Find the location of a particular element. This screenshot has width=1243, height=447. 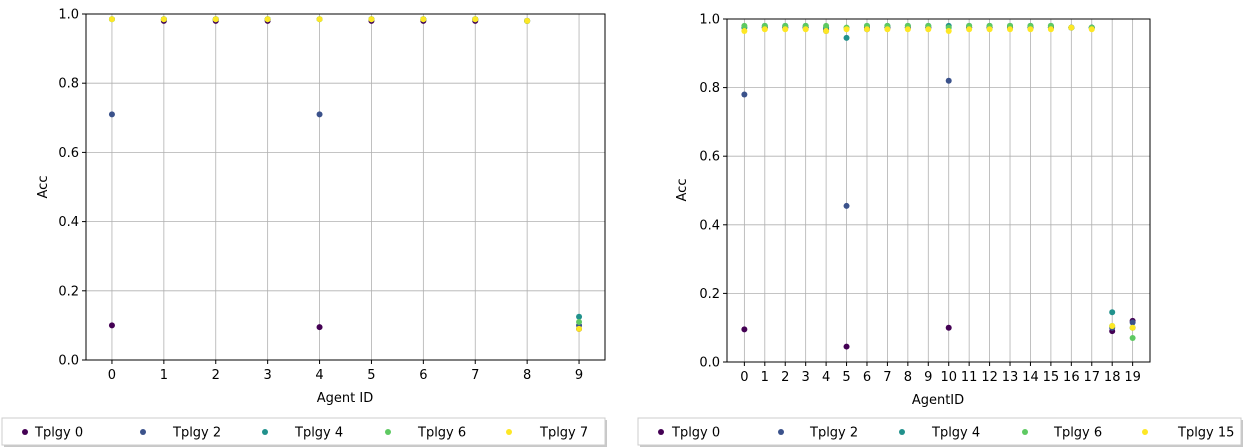

x-tick-label: 15 is located at coordinates (1051, 377).